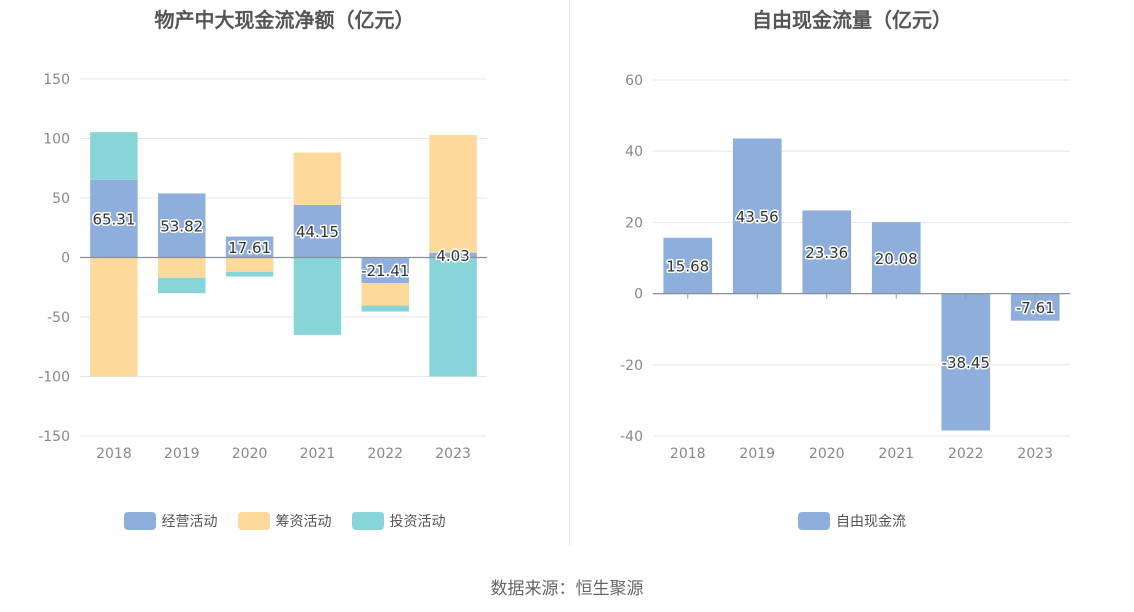 The height and width of the screenshot is (612, 1134). Describe the element at coordinates (317, 296) in the screenshot. I see `bar-投资活动-2021` at that location.